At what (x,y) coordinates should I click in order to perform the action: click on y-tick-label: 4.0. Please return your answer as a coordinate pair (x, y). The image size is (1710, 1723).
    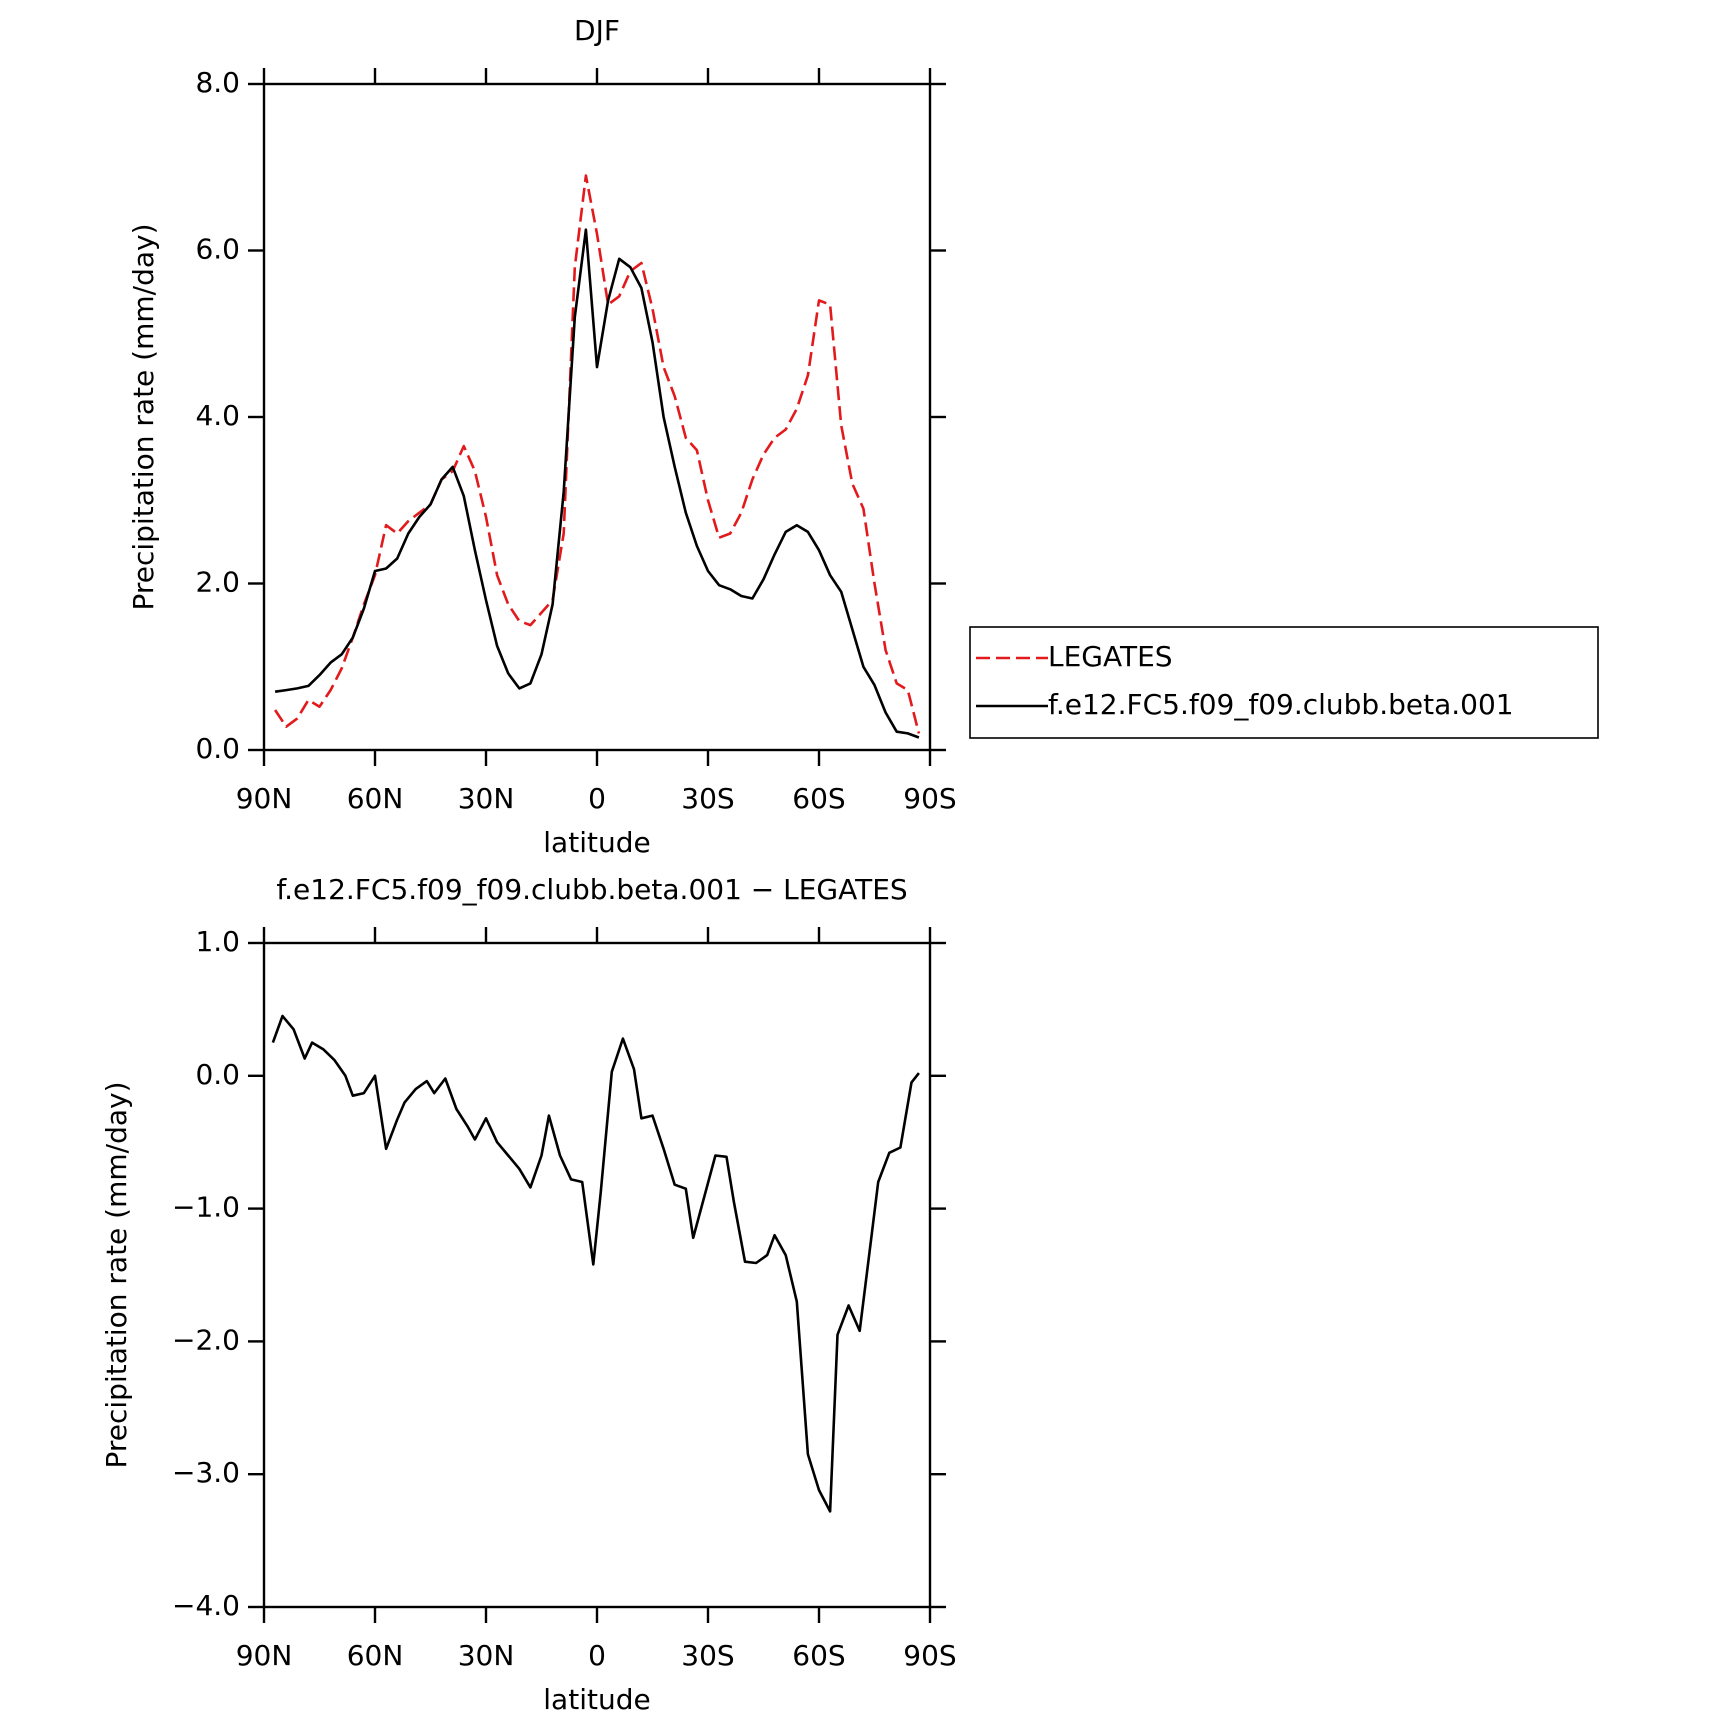
    Looking at the image, I should click on (217, 415).